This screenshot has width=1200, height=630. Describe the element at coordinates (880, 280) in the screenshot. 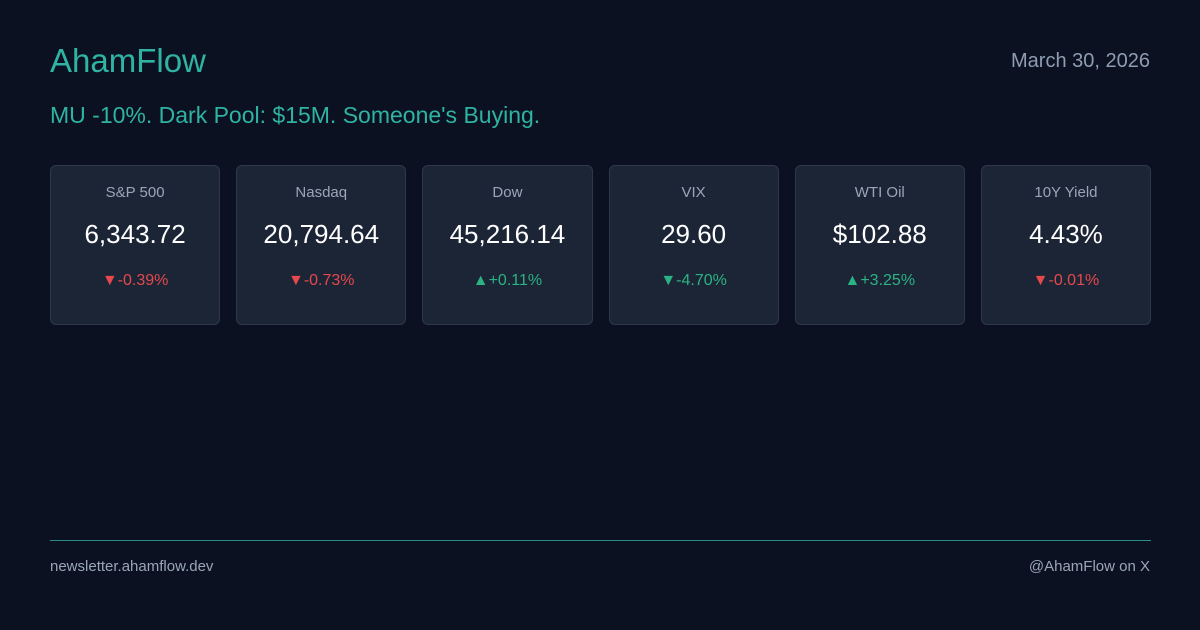

I see `card-change: ▲+3.25%` at that location.